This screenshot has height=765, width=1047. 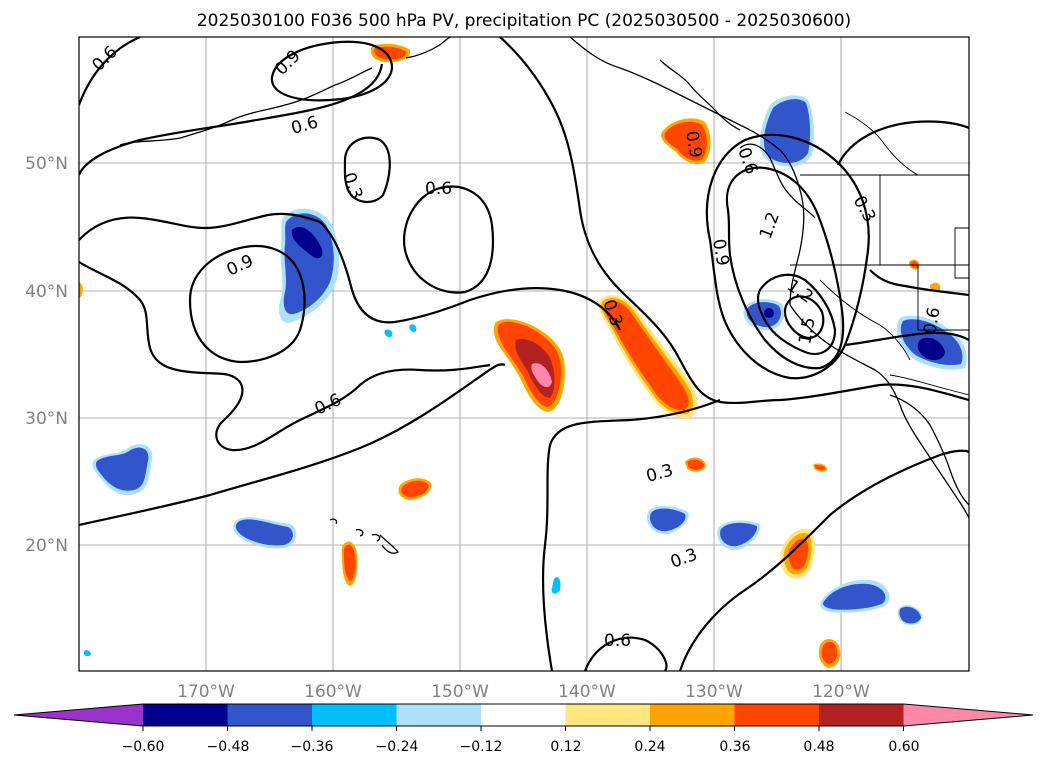 I want to click on lon-label: 120°W, so click(x=841, y=692).